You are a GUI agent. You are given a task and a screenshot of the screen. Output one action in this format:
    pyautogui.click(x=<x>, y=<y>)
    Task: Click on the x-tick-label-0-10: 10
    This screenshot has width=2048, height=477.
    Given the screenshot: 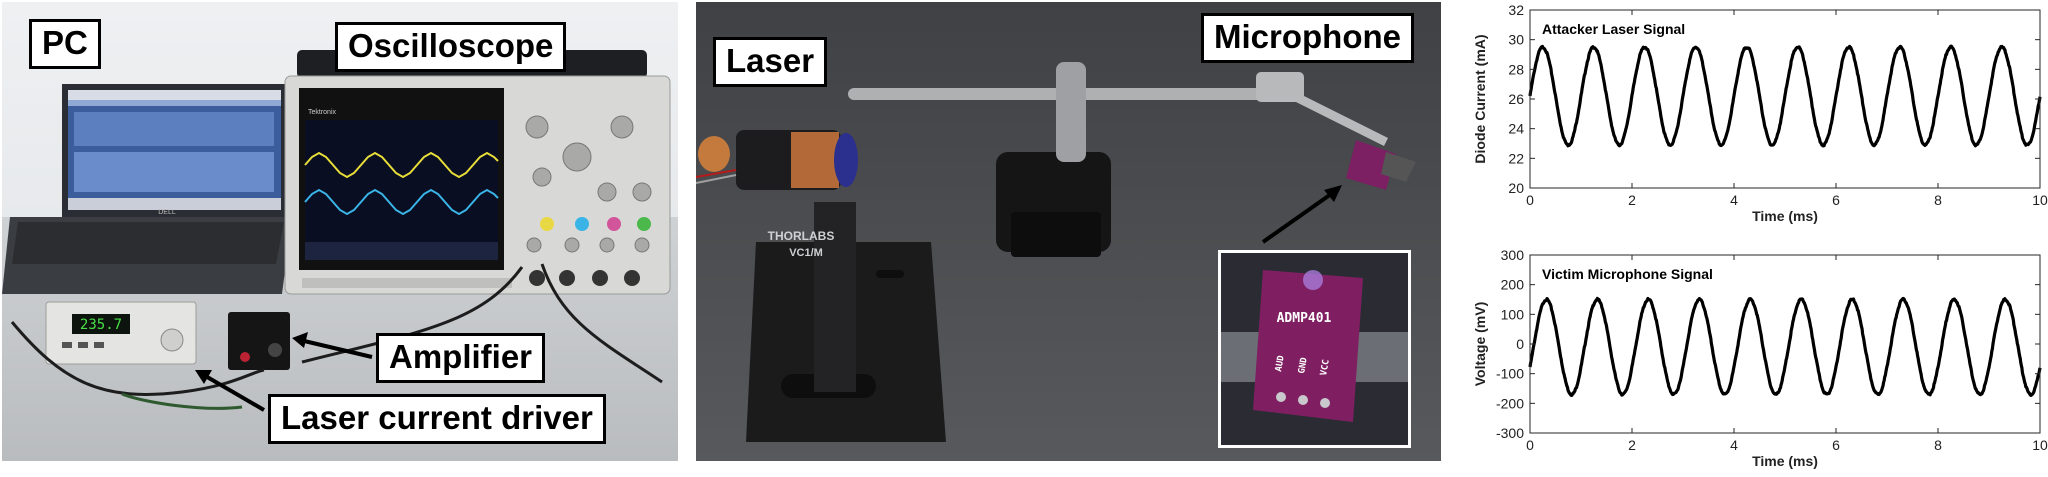 What is the action you would take?
    pyautogui.click(x=2040, y=200)
    